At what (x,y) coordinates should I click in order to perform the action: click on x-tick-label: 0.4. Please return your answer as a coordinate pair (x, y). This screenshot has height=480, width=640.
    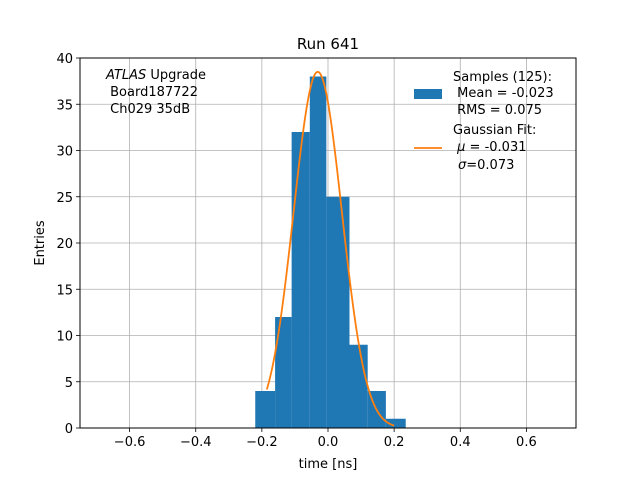
    Looking at the image, I should click on (460, 442).